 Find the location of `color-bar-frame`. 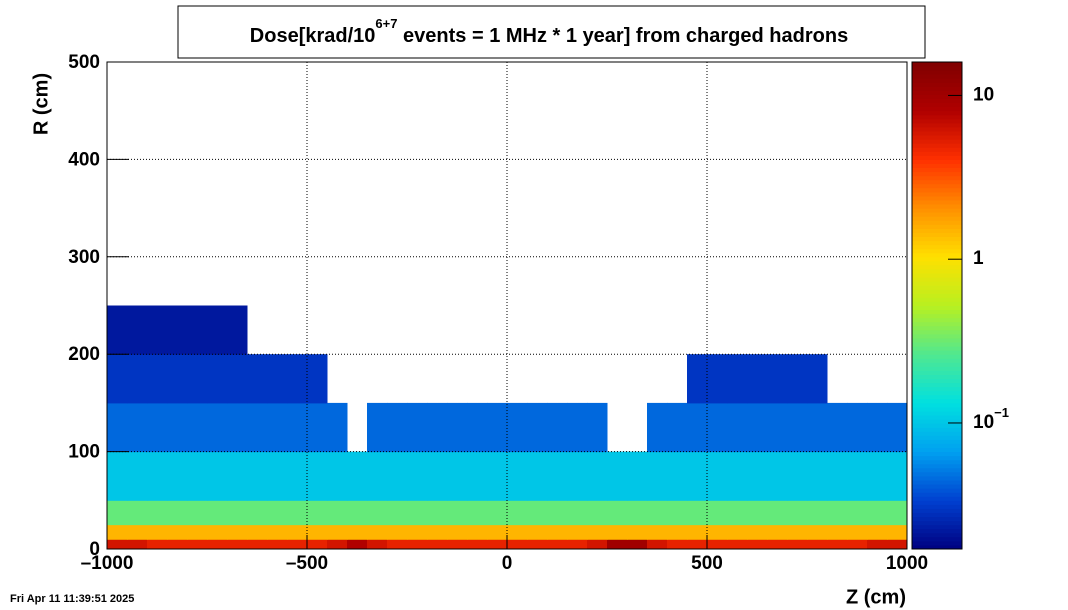

color-bar-frame is located at coordinates (937, 305).